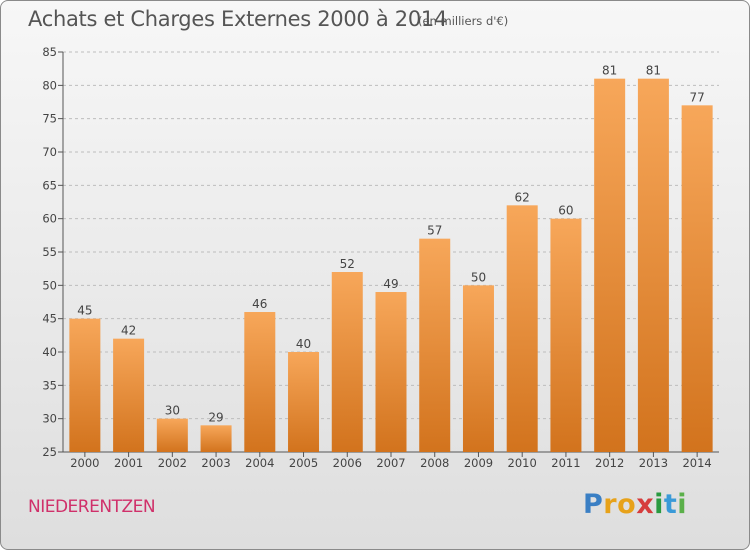  Describe the element at coordinates (478, 368) in the screenshot. I see `bar-2009` at that location.